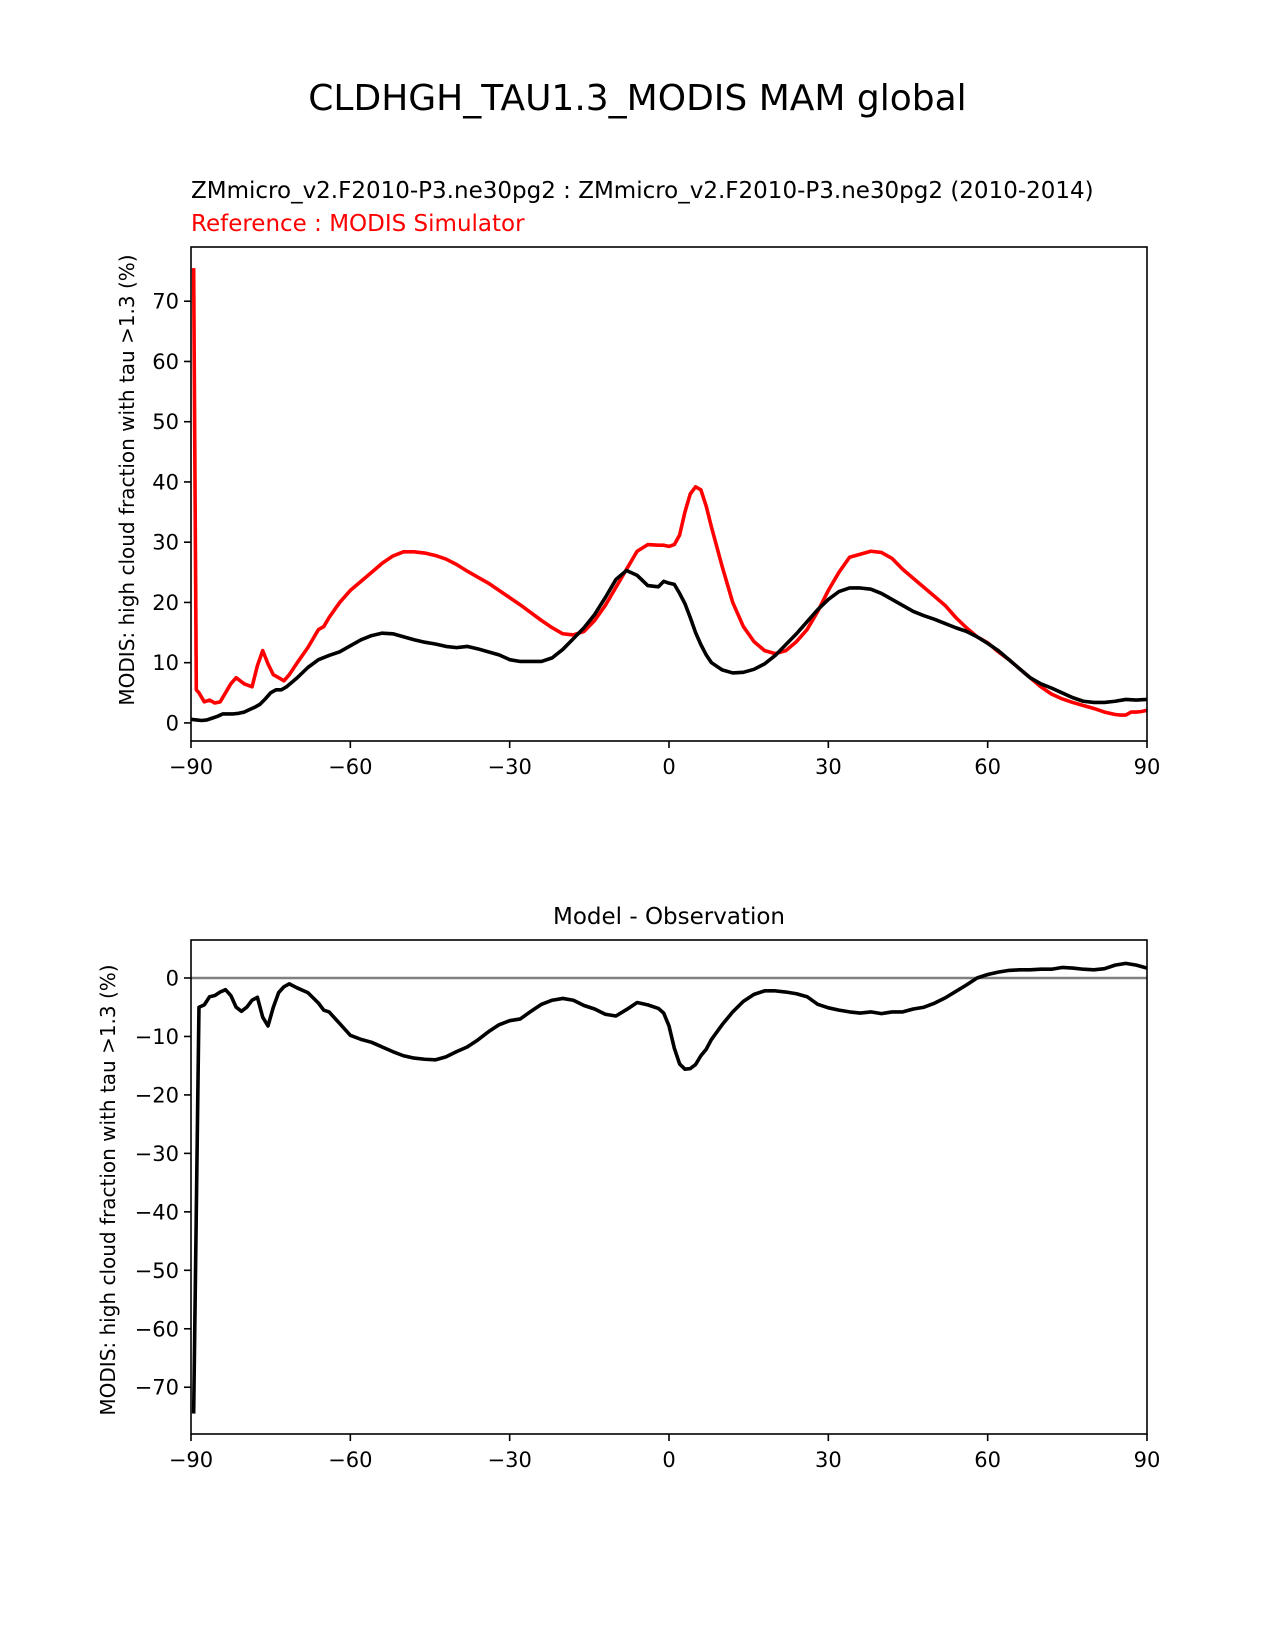 This screenshot has height=1650, width=1275. Describe the element at coordinates (350, 767) in the screenshot. I see `top-chart-x-tick-label: −60` at that location.